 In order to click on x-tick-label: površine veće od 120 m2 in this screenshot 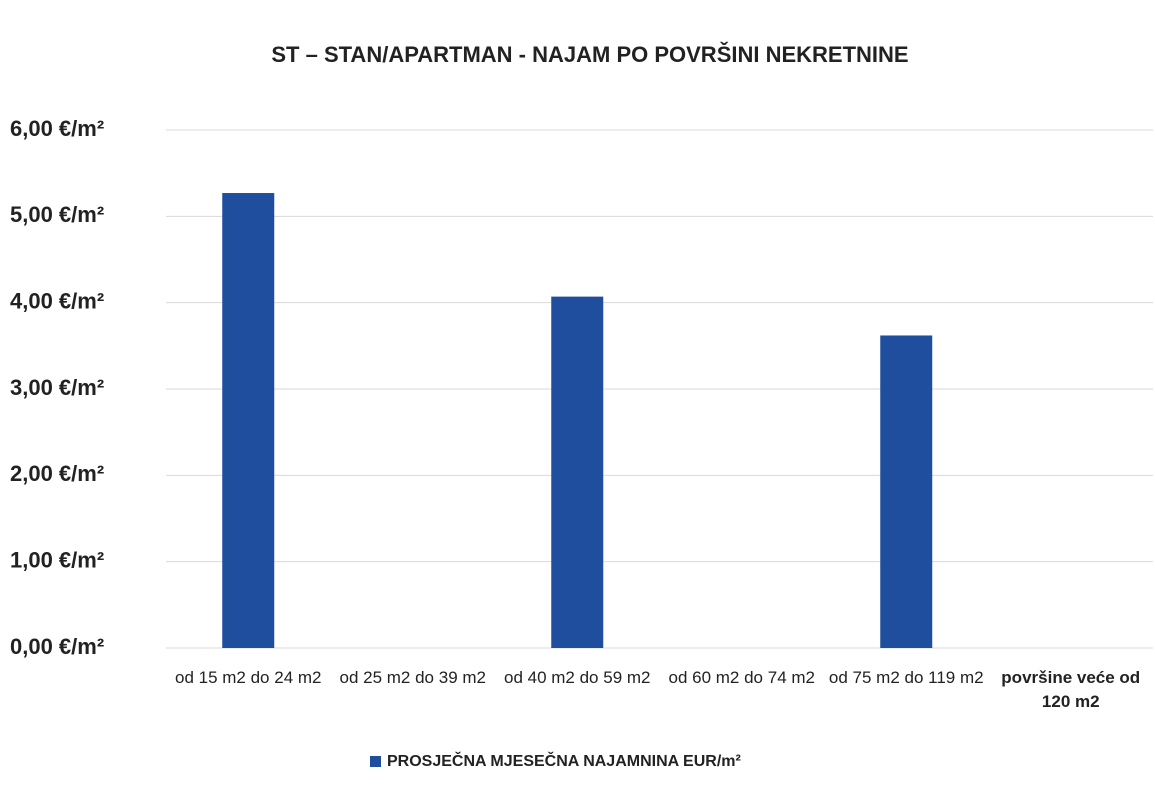, I will do `click(1071, 689)`.